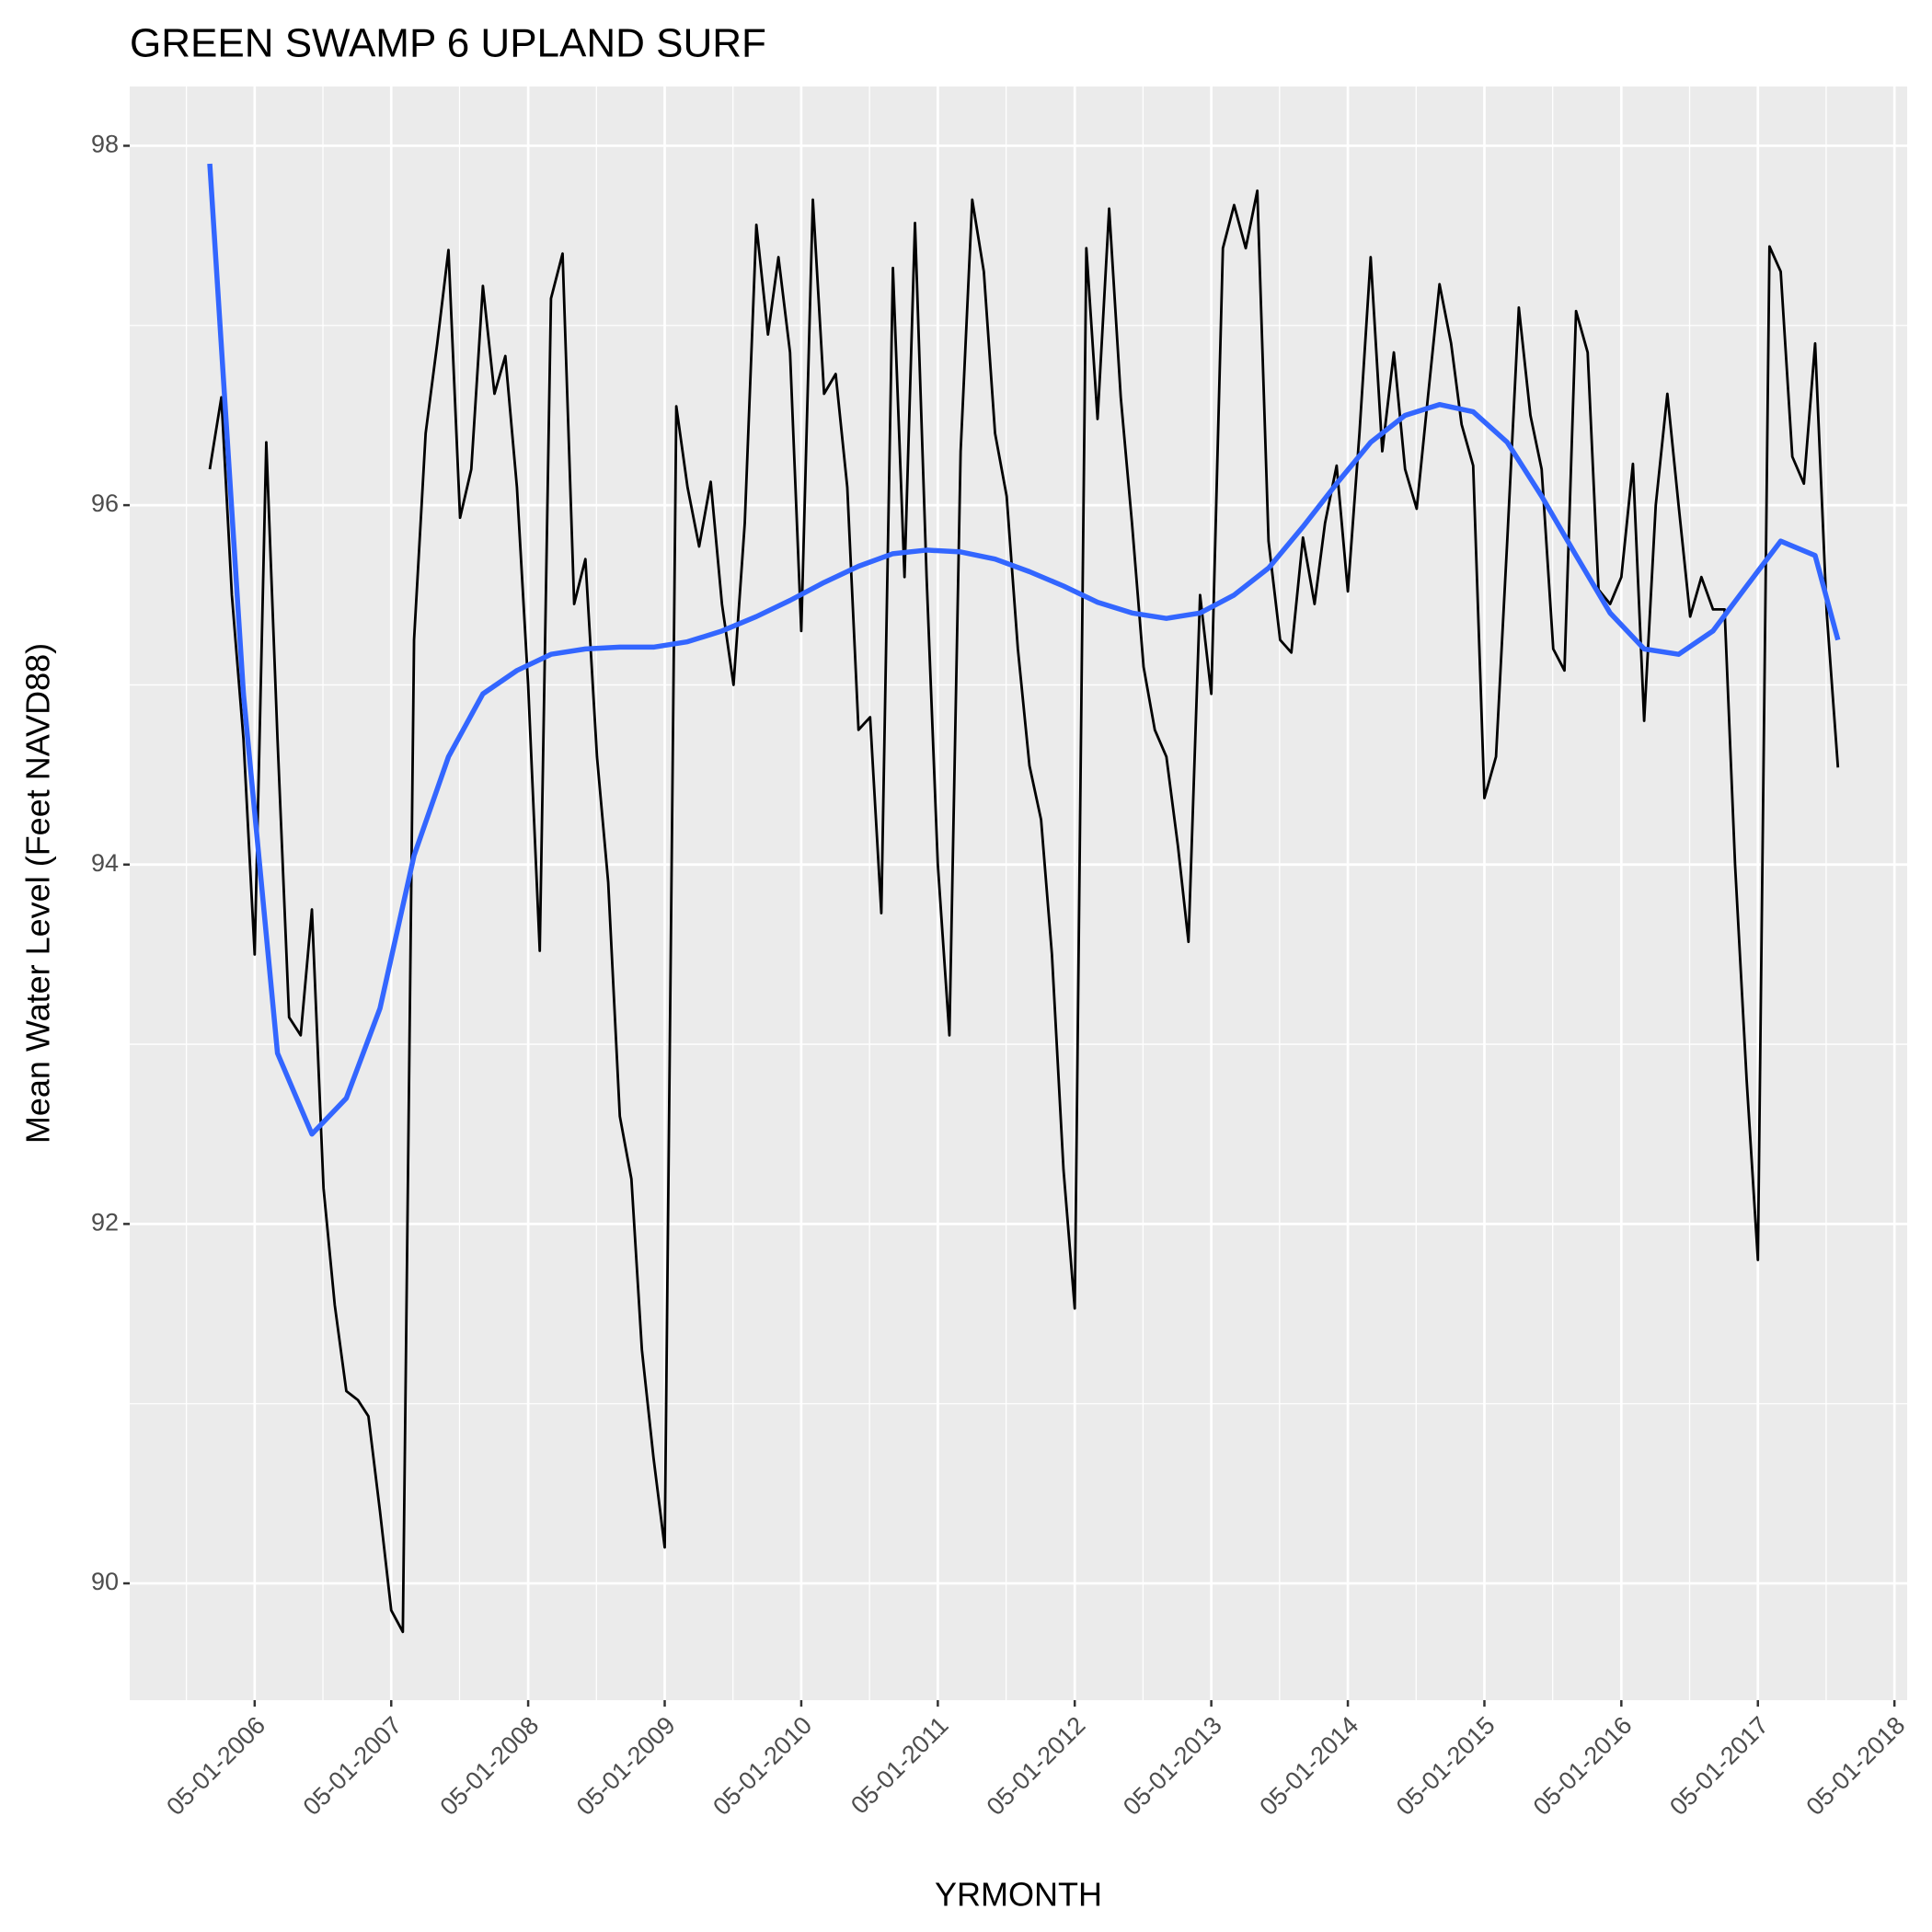 The width and height of the screenshot is (1932, 1932). What do you see at coordinates (489, 1766) in the screenshot?
I see `x-tick-label: 05-01-2008` at bounding box center [489, 1766].